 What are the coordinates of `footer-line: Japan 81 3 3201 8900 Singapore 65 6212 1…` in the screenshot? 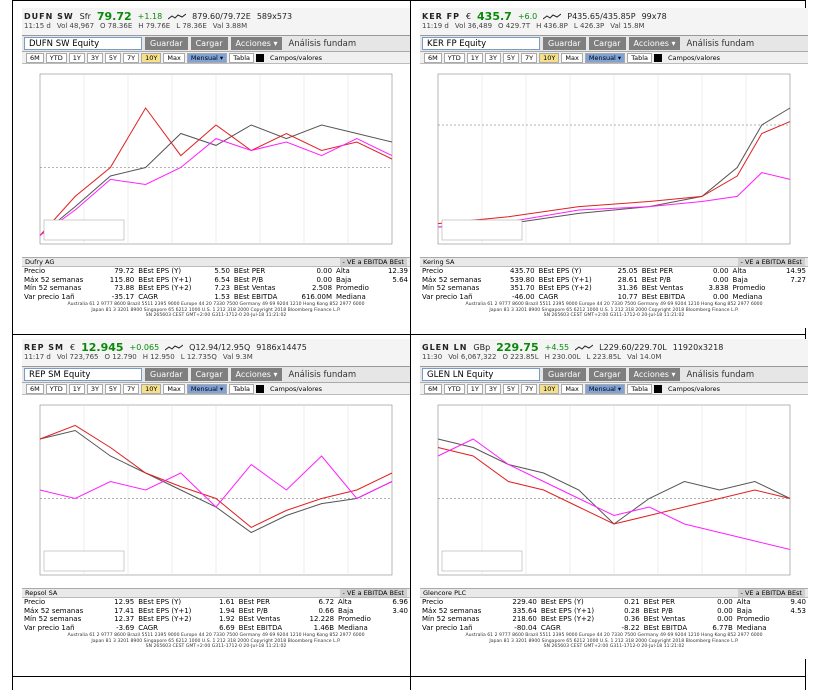 It's located at (216, 310).